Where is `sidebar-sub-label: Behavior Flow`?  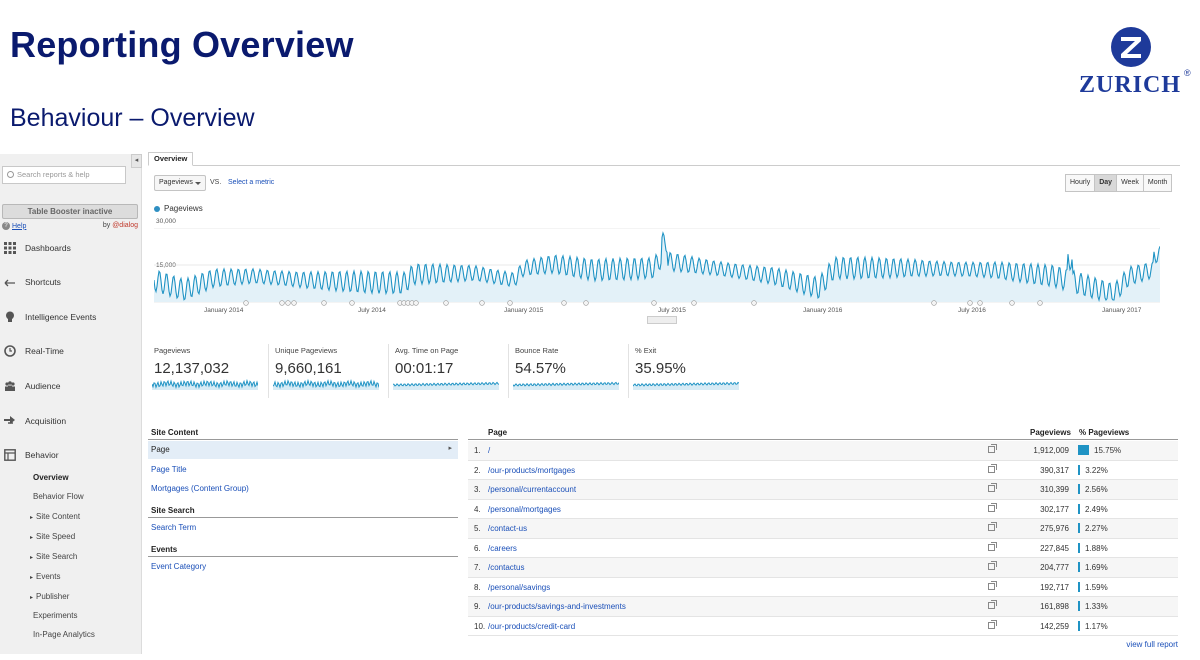 sidebar-sub-label: Behavior Flow is located at coordinates (58, 496).